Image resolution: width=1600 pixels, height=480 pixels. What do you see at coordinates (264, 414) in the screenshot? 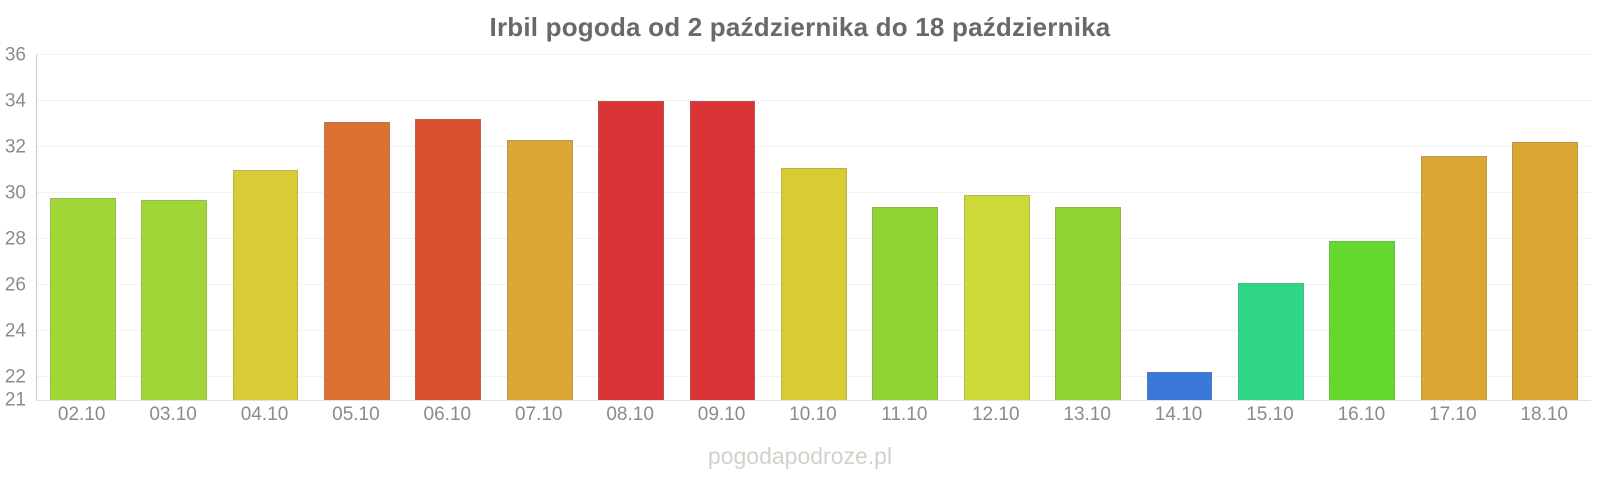
I see `x-axis-label-04.10: 04.10` at bounding box center [264, 414].